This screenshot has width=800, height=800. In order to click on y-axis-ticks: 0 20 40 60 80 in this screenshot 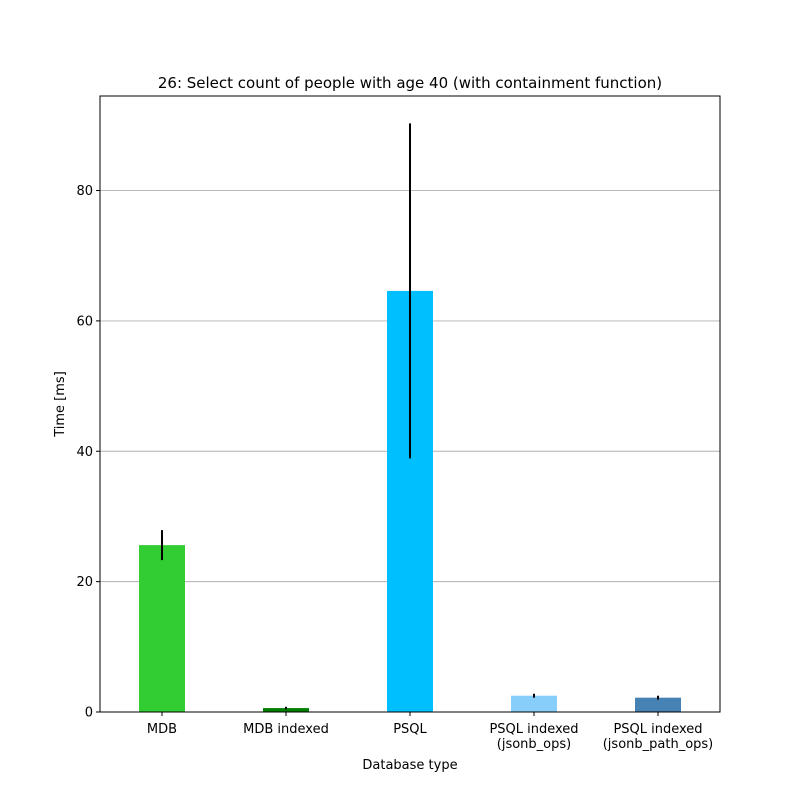, I will do `click(88, 452)`.